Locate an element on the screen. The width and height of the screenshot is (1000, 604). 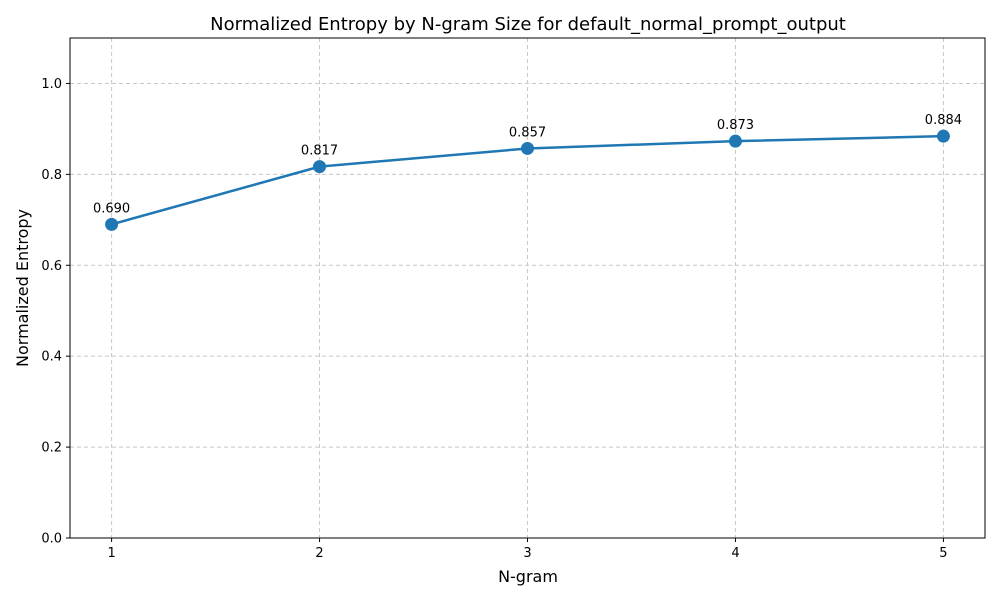
y-tick-label: 0.4 is located at coordinates (51, 357).